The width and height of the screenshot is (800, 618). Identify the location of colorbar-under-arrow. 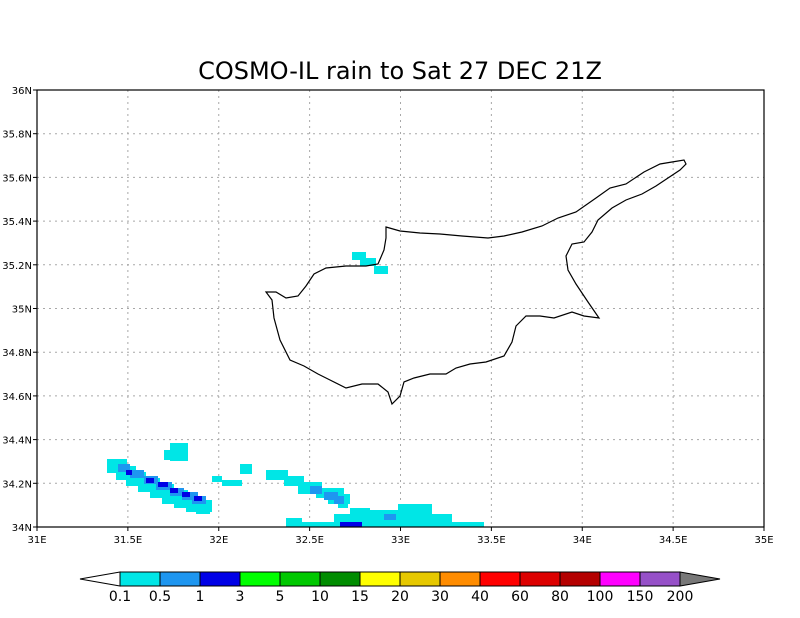
(100, 579).